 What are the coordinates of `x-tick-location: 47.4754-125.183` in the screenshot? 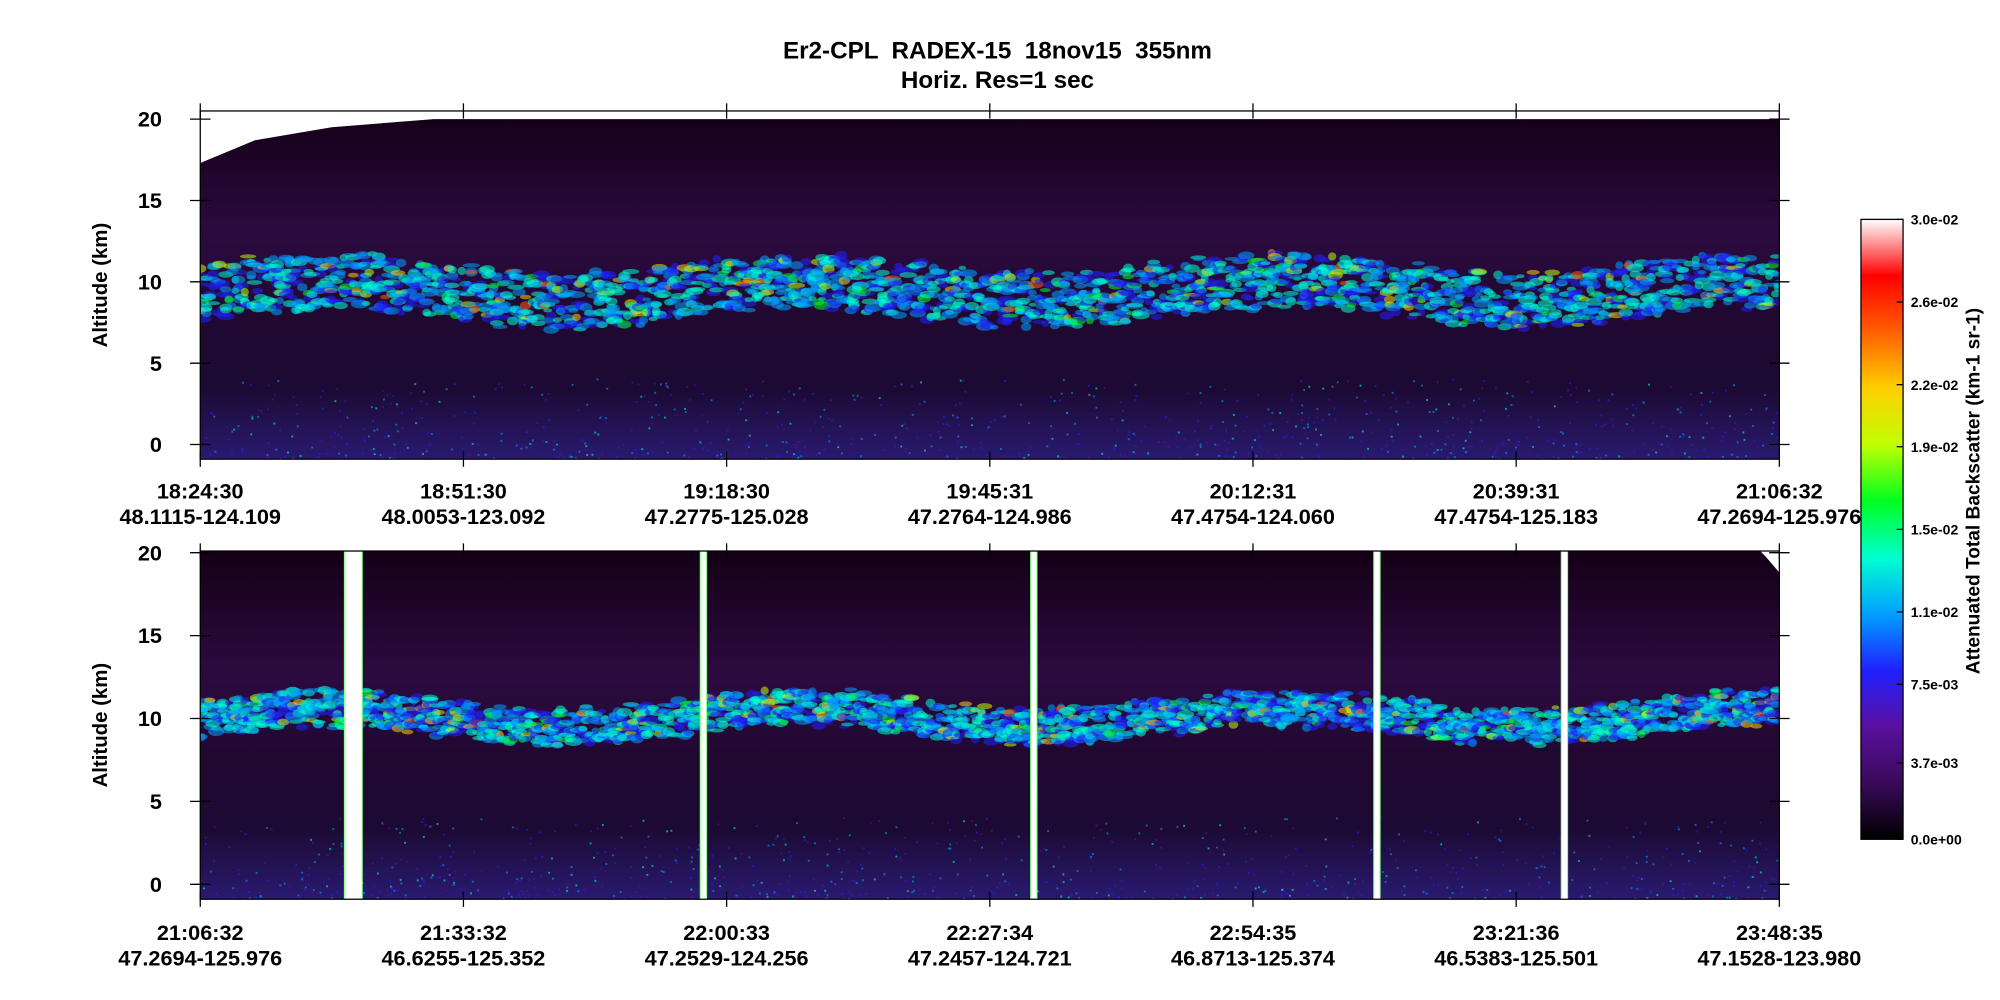 It's located at (1516, 516).